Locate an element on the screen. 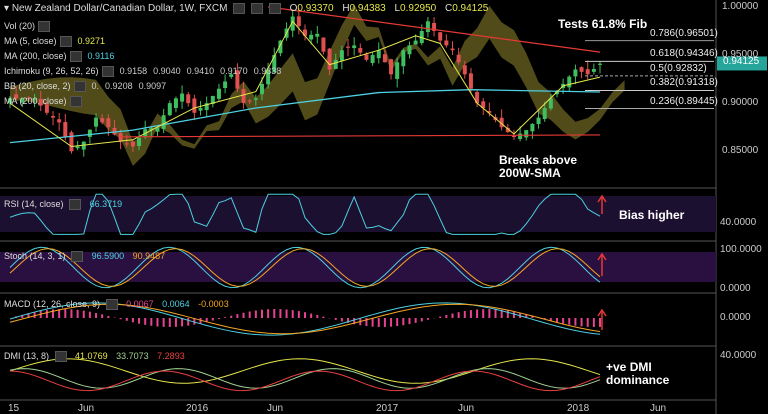  price-tick-label: 0.90000 is located at coordinates (740, 103).